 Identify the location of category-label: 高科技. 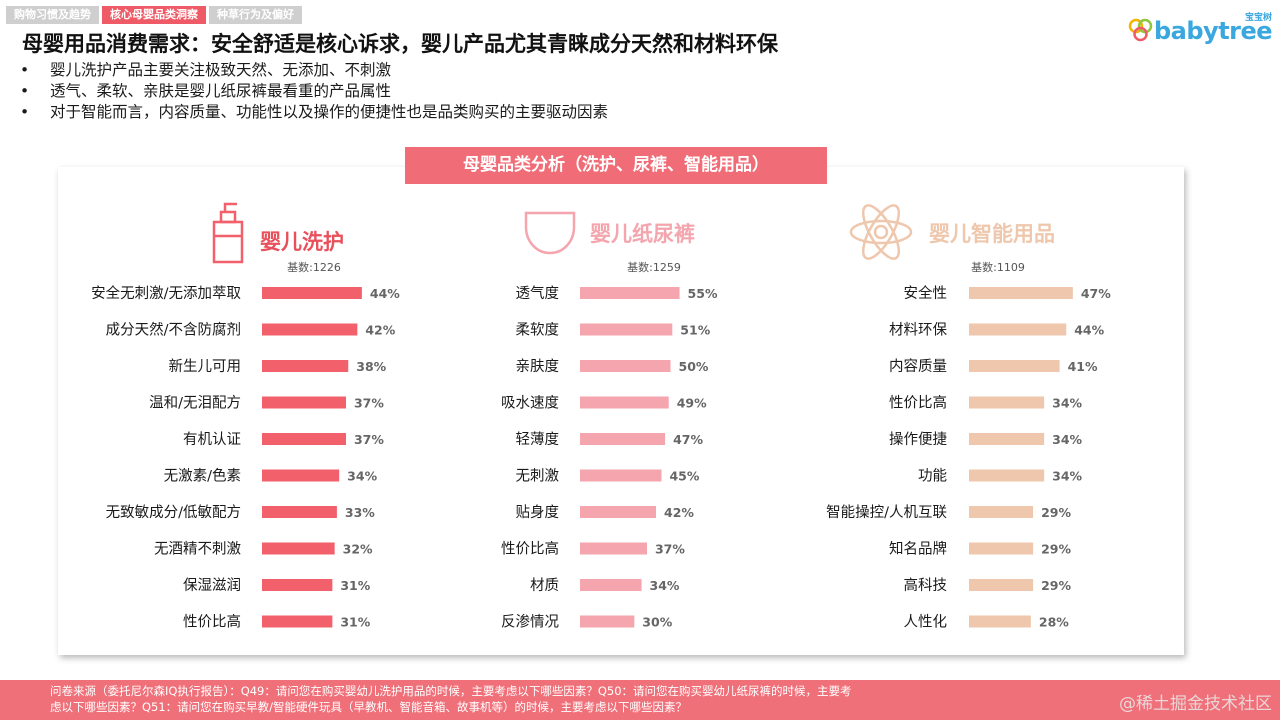
(926, 585).